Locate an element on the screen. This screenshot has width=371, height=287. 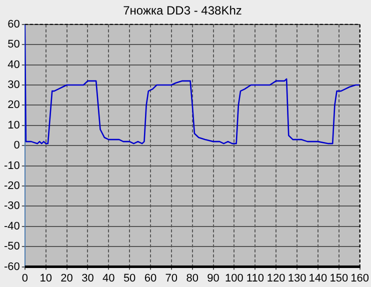
x-tick-label: 140 is located at coordinates (318, 278).